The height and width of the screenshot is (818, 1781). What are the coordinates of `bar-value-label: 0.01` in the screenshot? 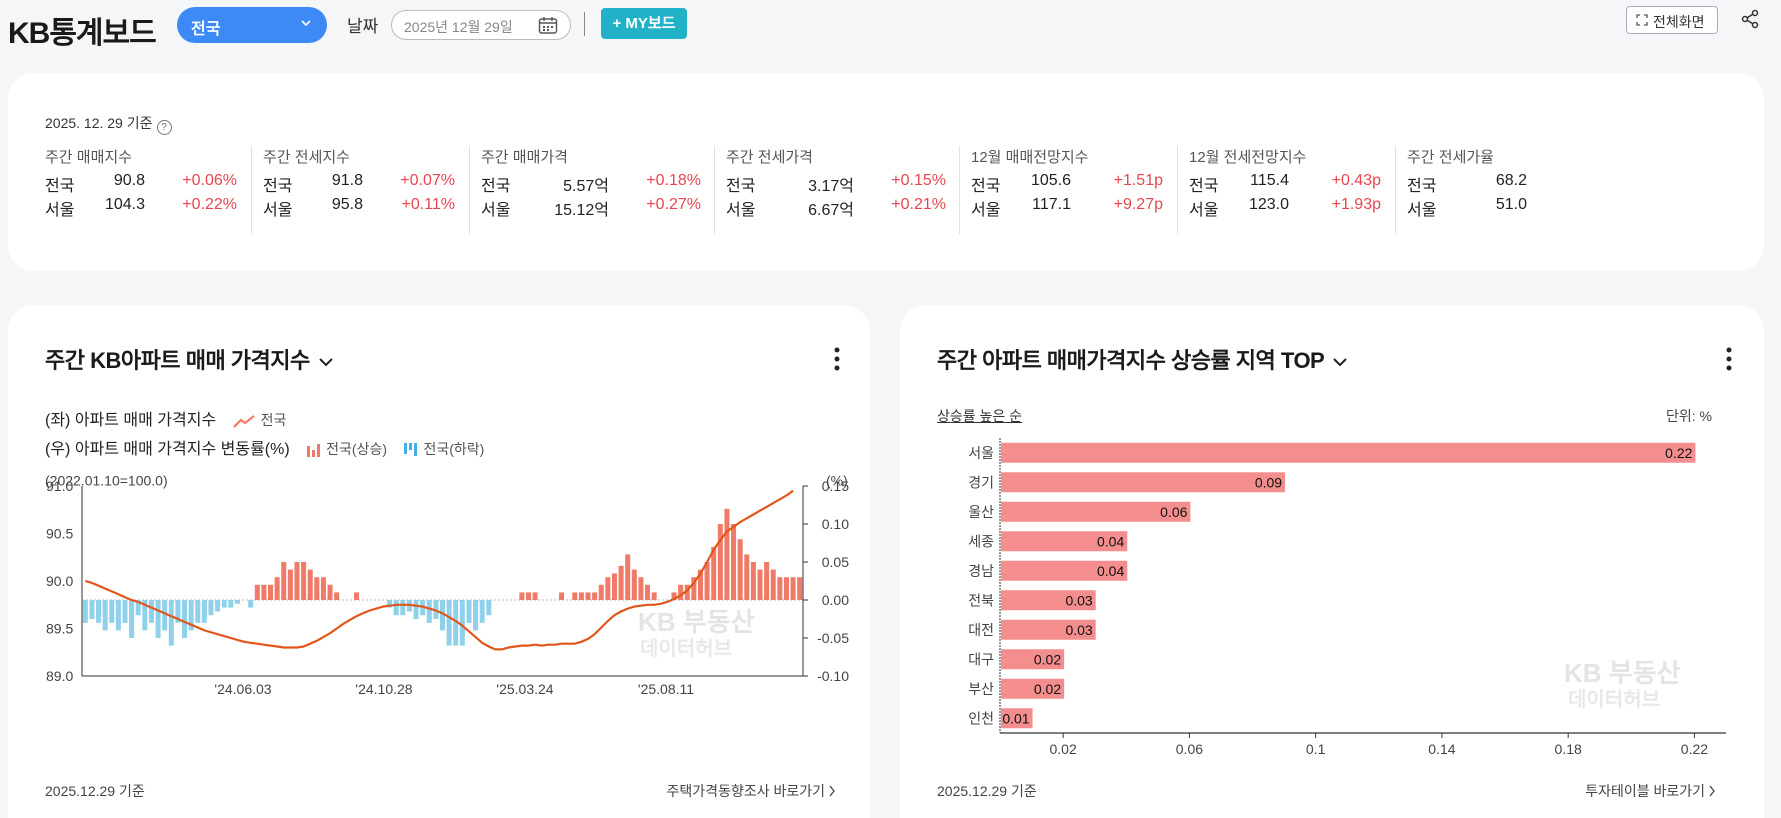 It's located at (1015, 718).